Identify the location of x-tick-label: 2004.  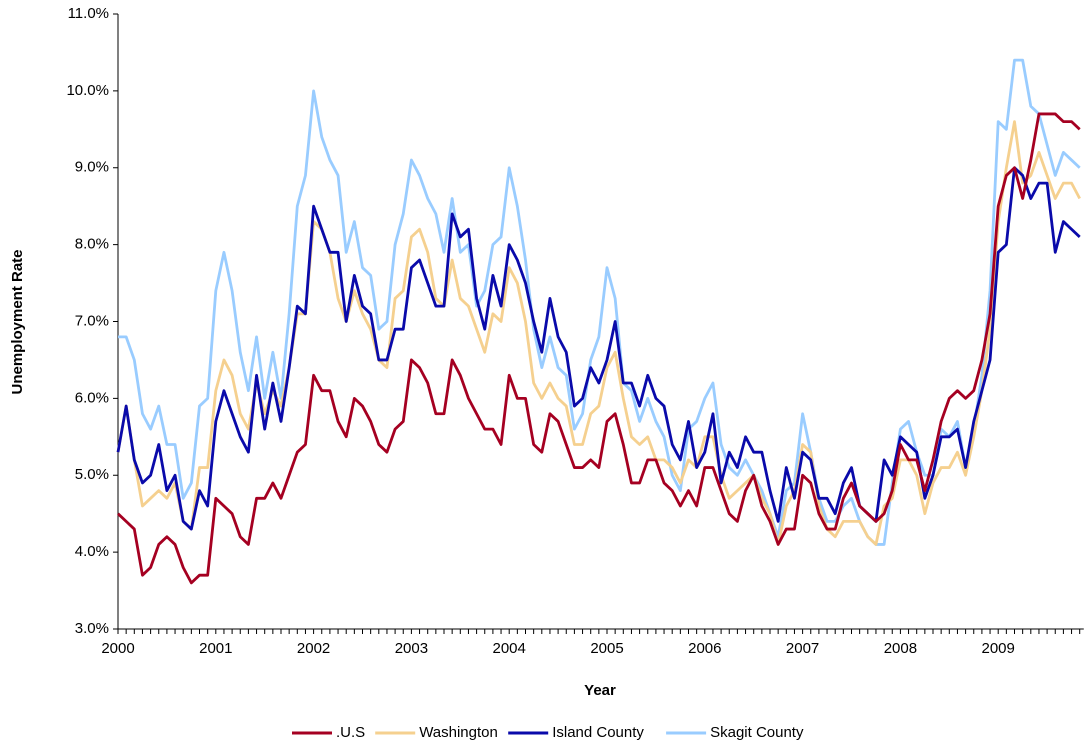
(509, 648).